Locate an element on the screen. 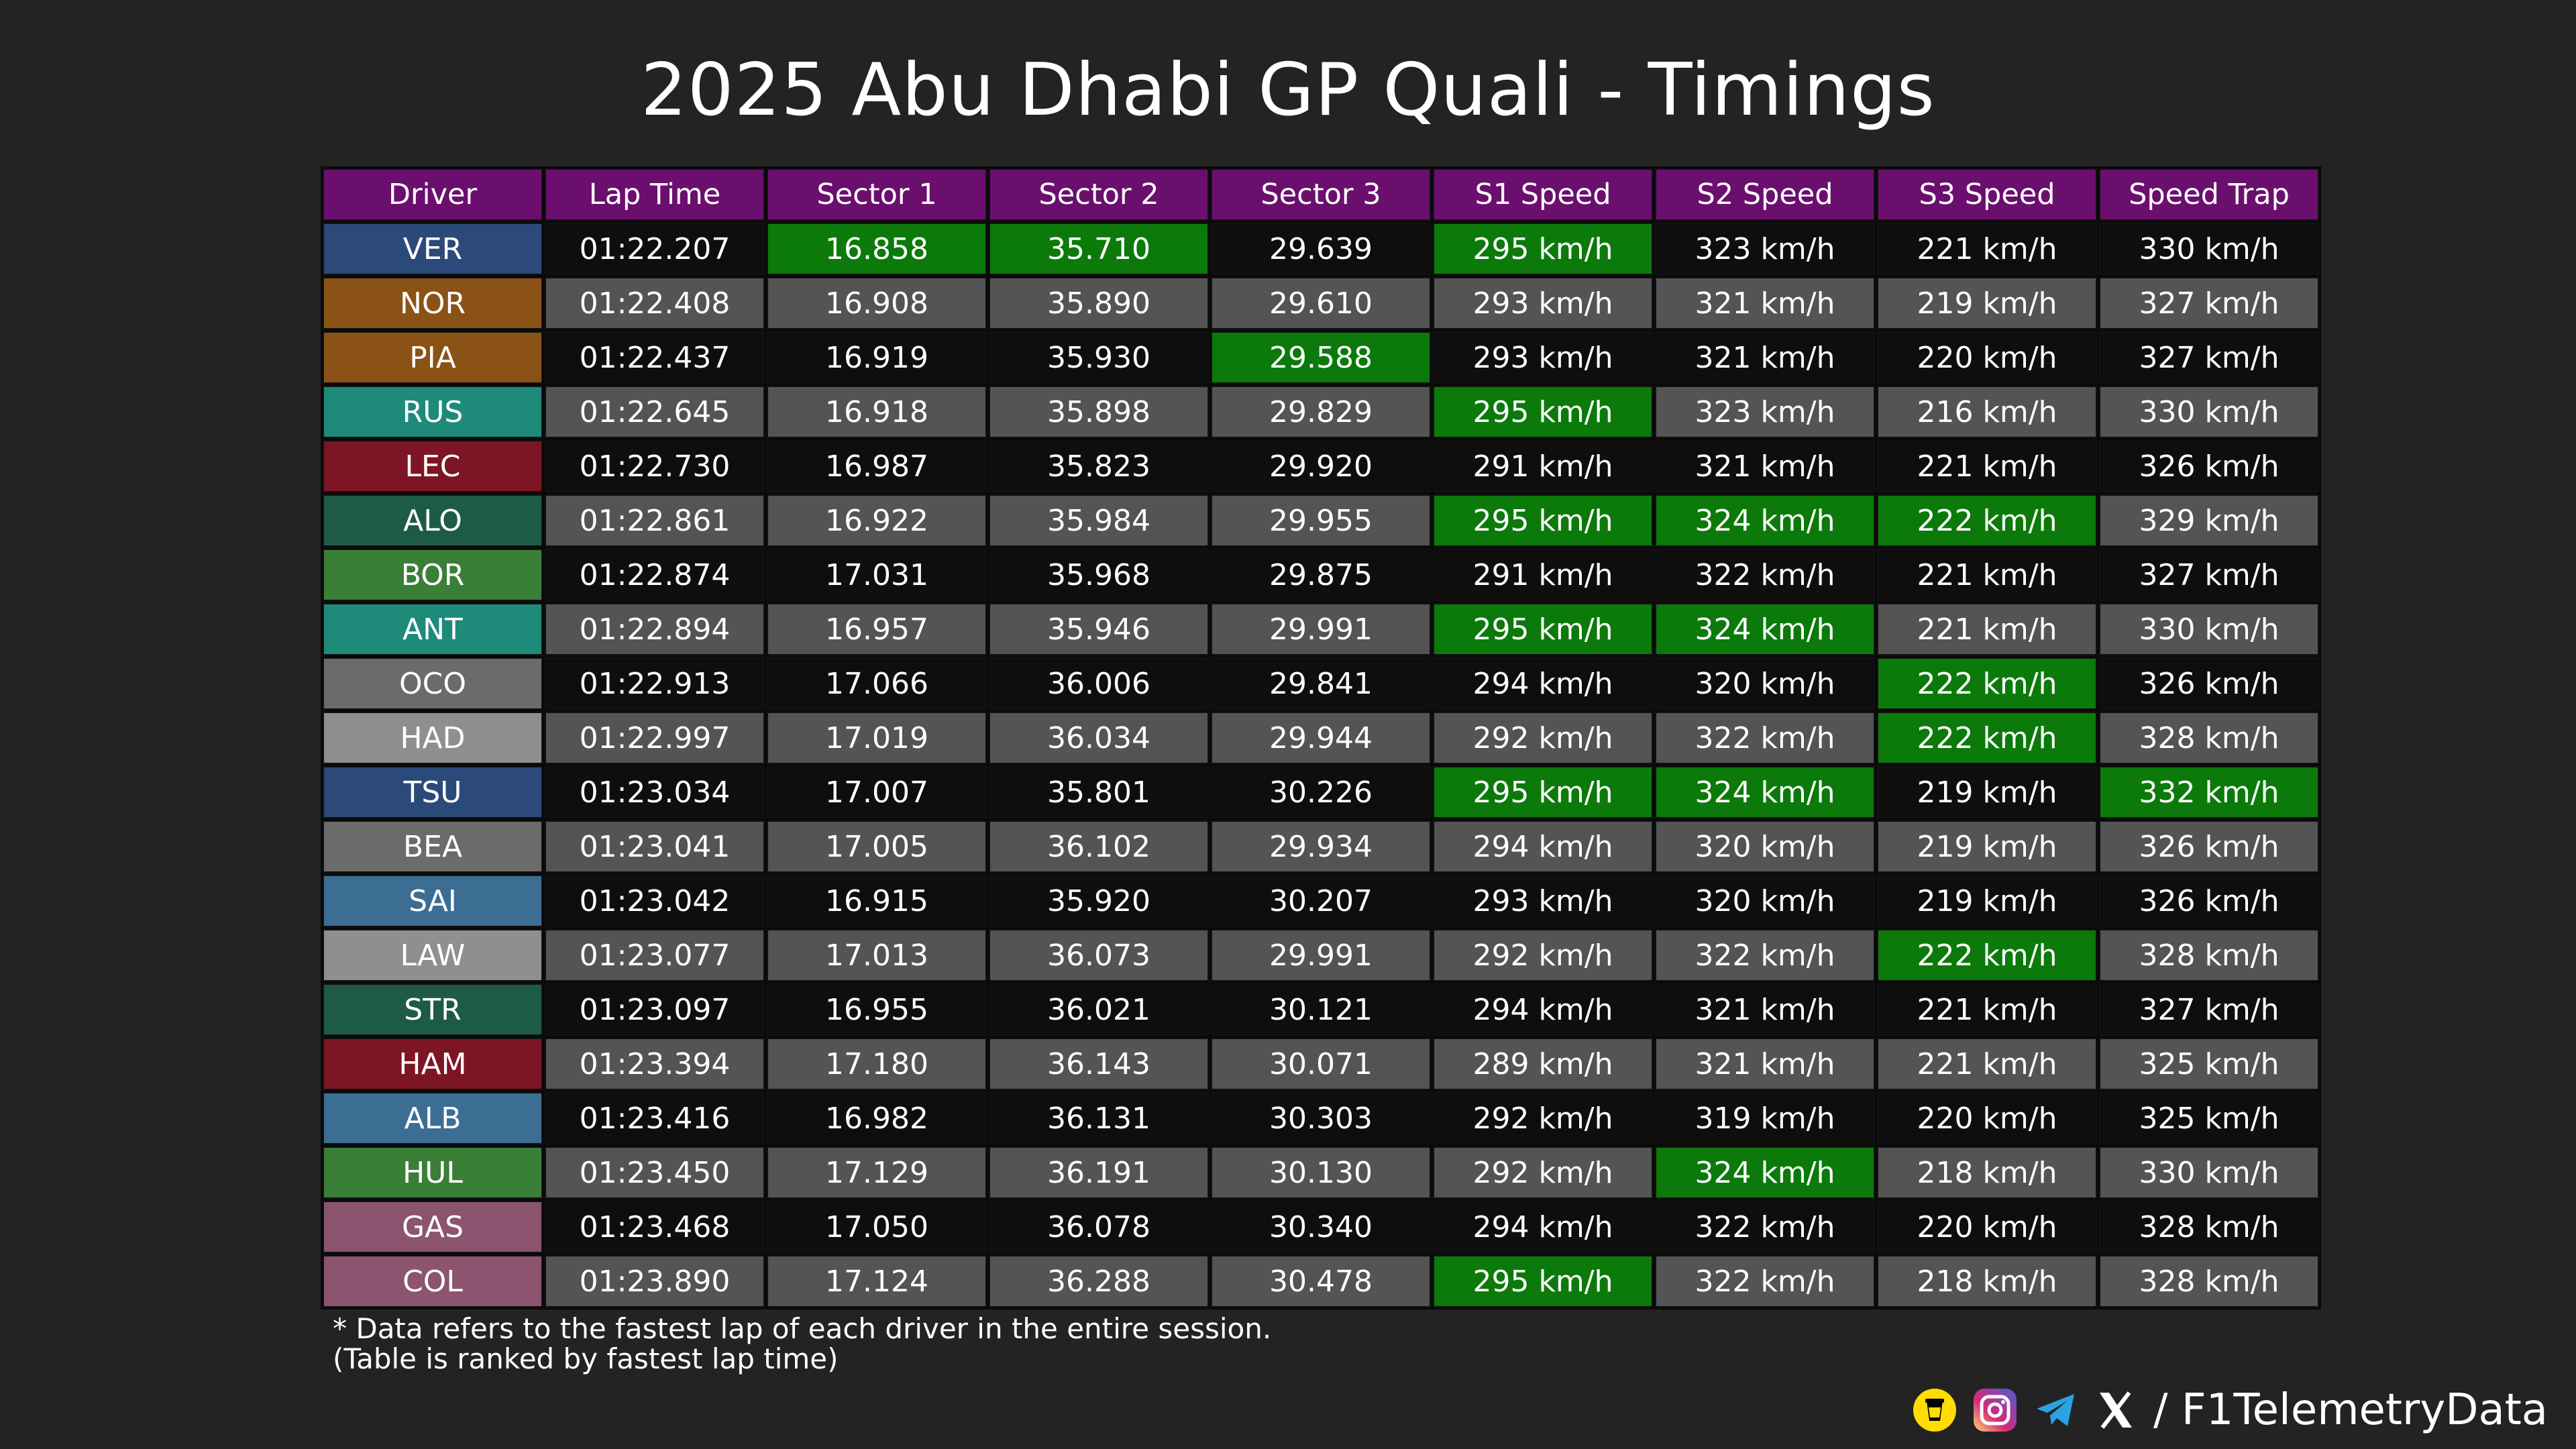 This screenshot has height=1449, width=2576. trap-cell: 329 km/h is located at coordinates (2209, 520).